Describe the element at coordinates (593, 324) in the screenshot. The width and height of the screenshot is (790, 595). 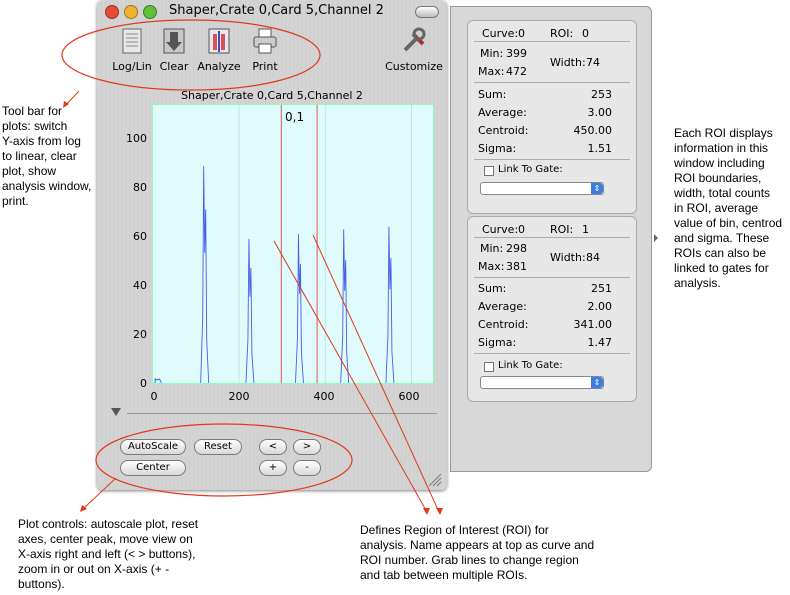
I see `centroid-value: 341.00` at that location.